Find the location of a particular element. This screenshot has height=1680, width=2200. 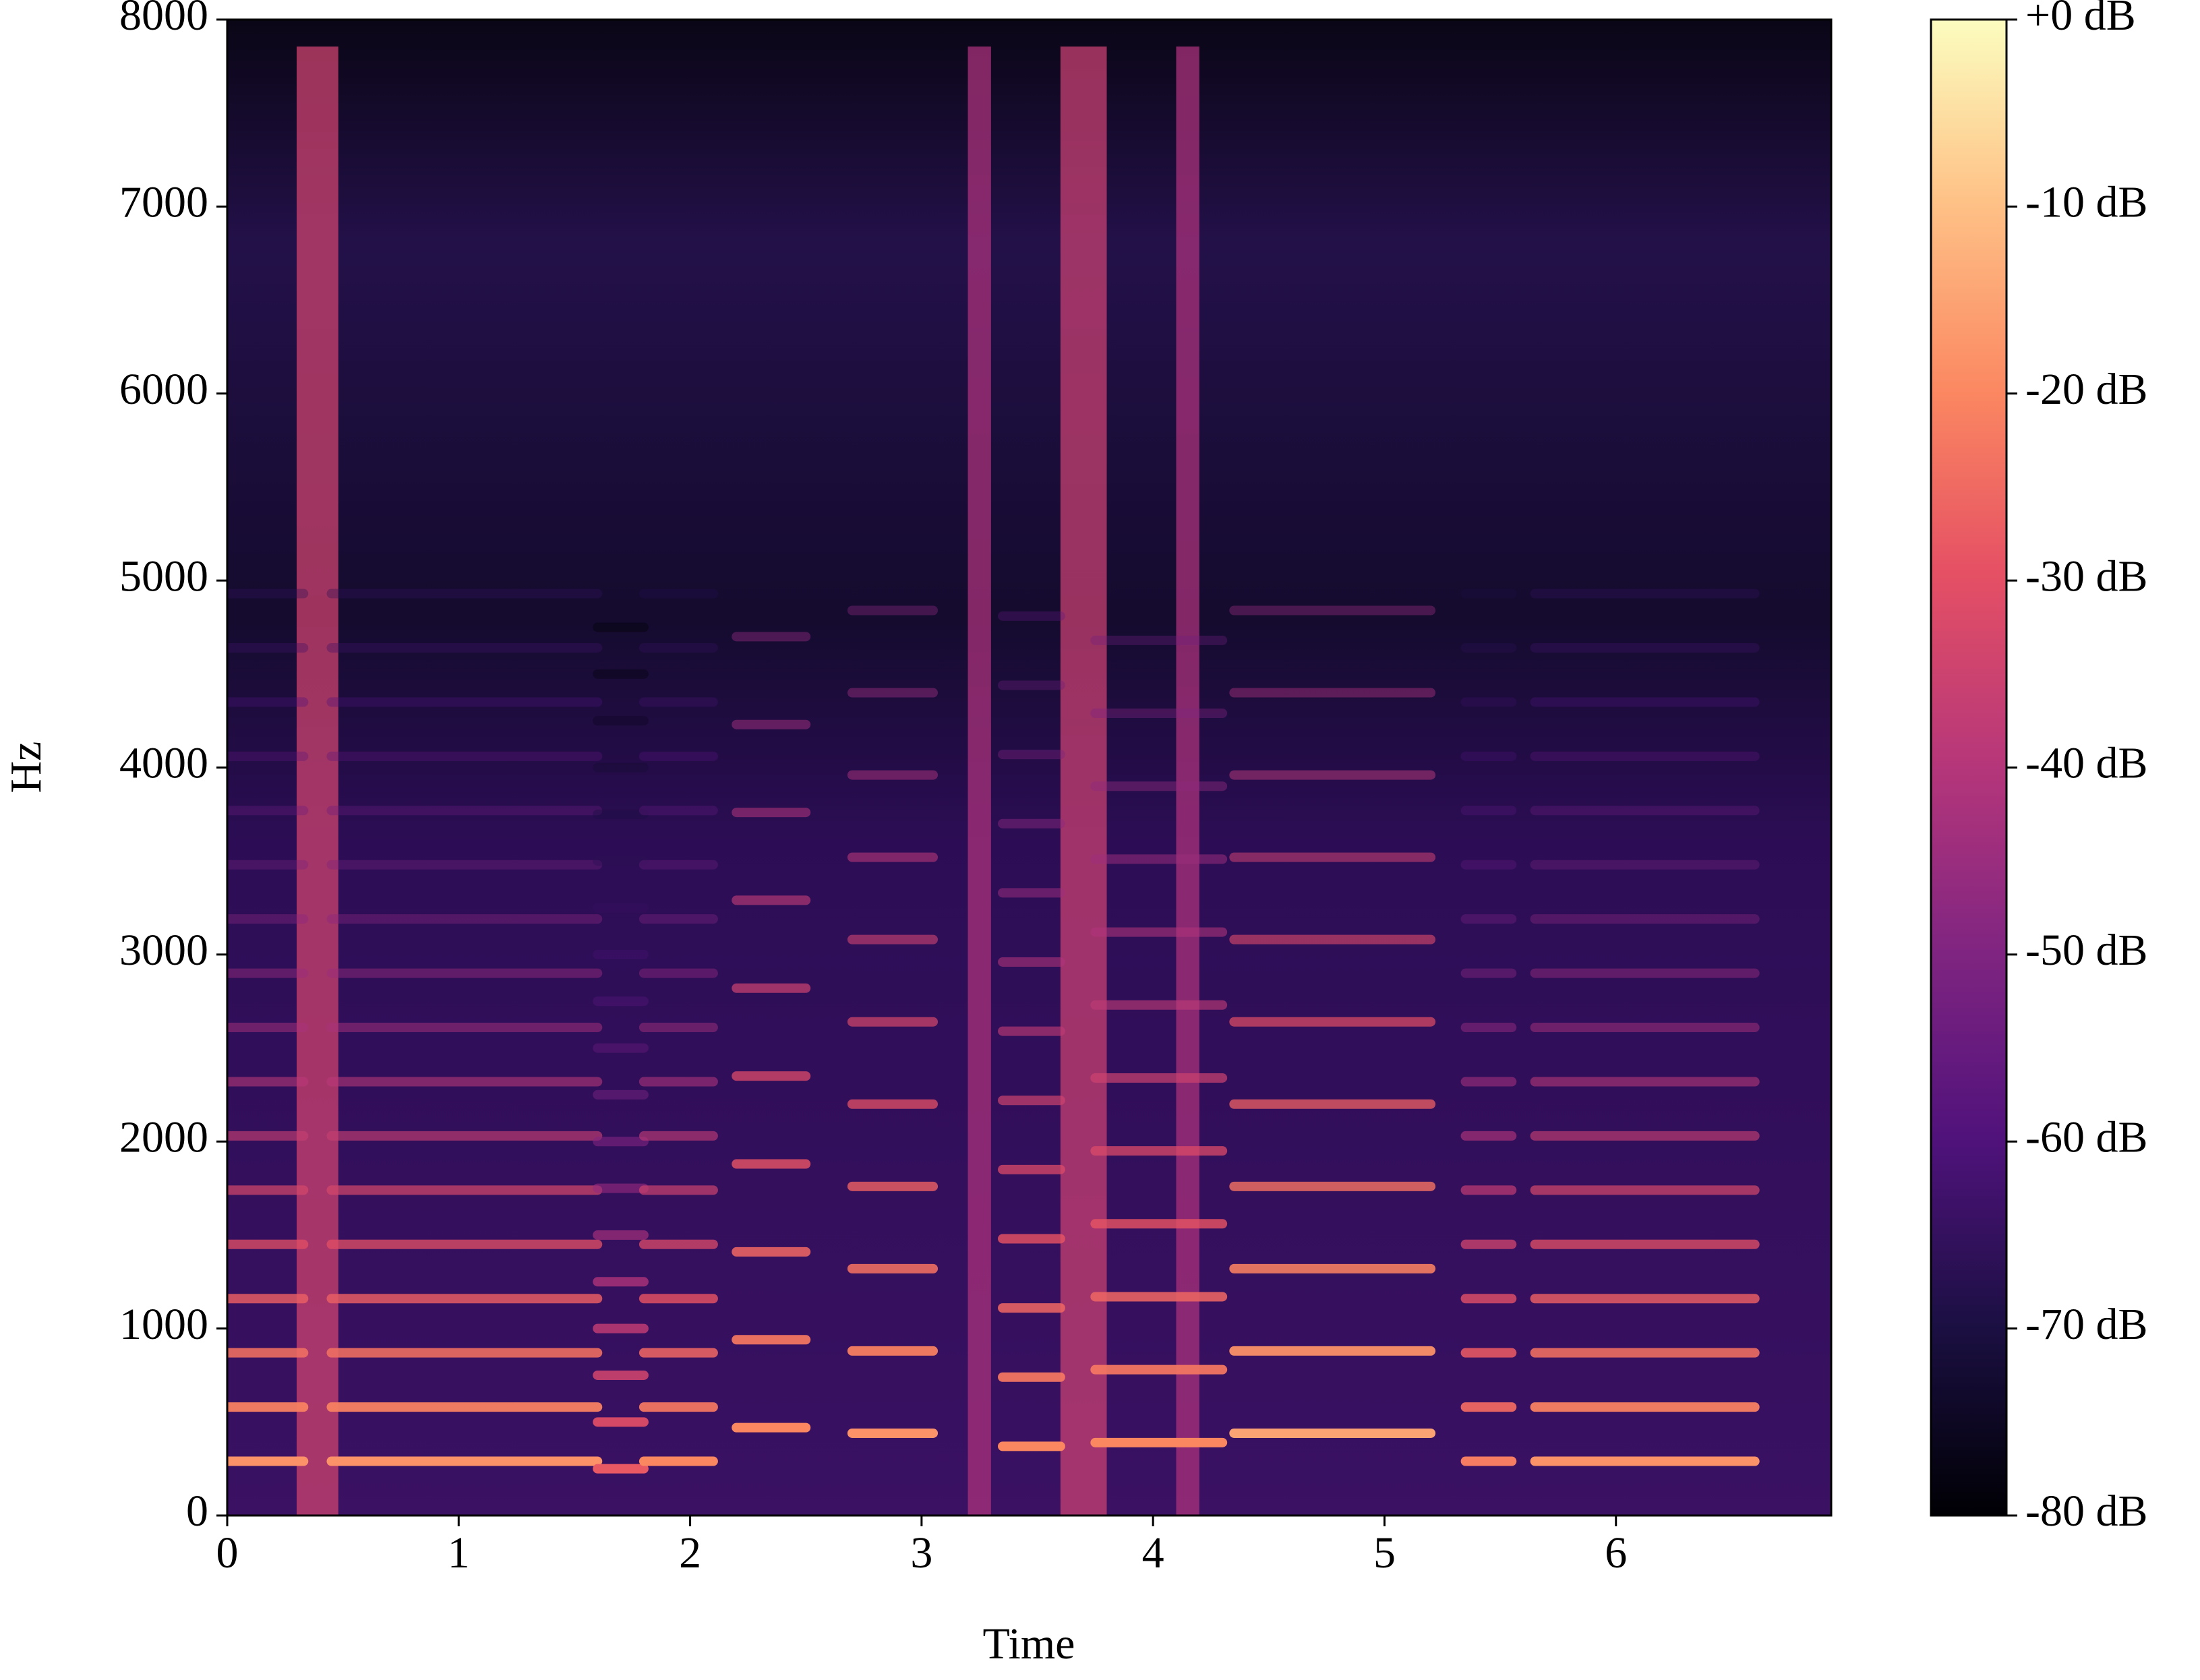

colorbar-tick-label: +0 dB is located at coordinates (2080, 20).